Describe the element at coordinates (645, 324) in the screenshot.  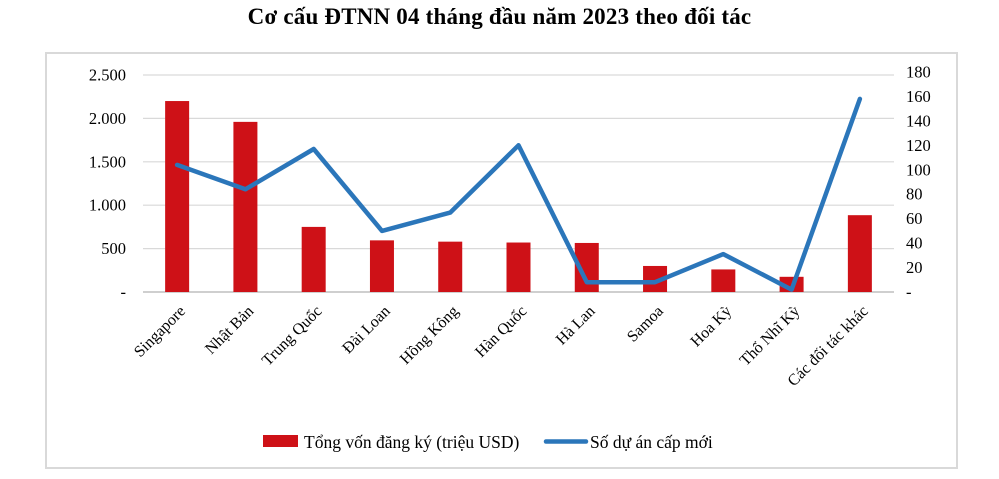
I see `x-axis-category-label: Samoa` at that location.